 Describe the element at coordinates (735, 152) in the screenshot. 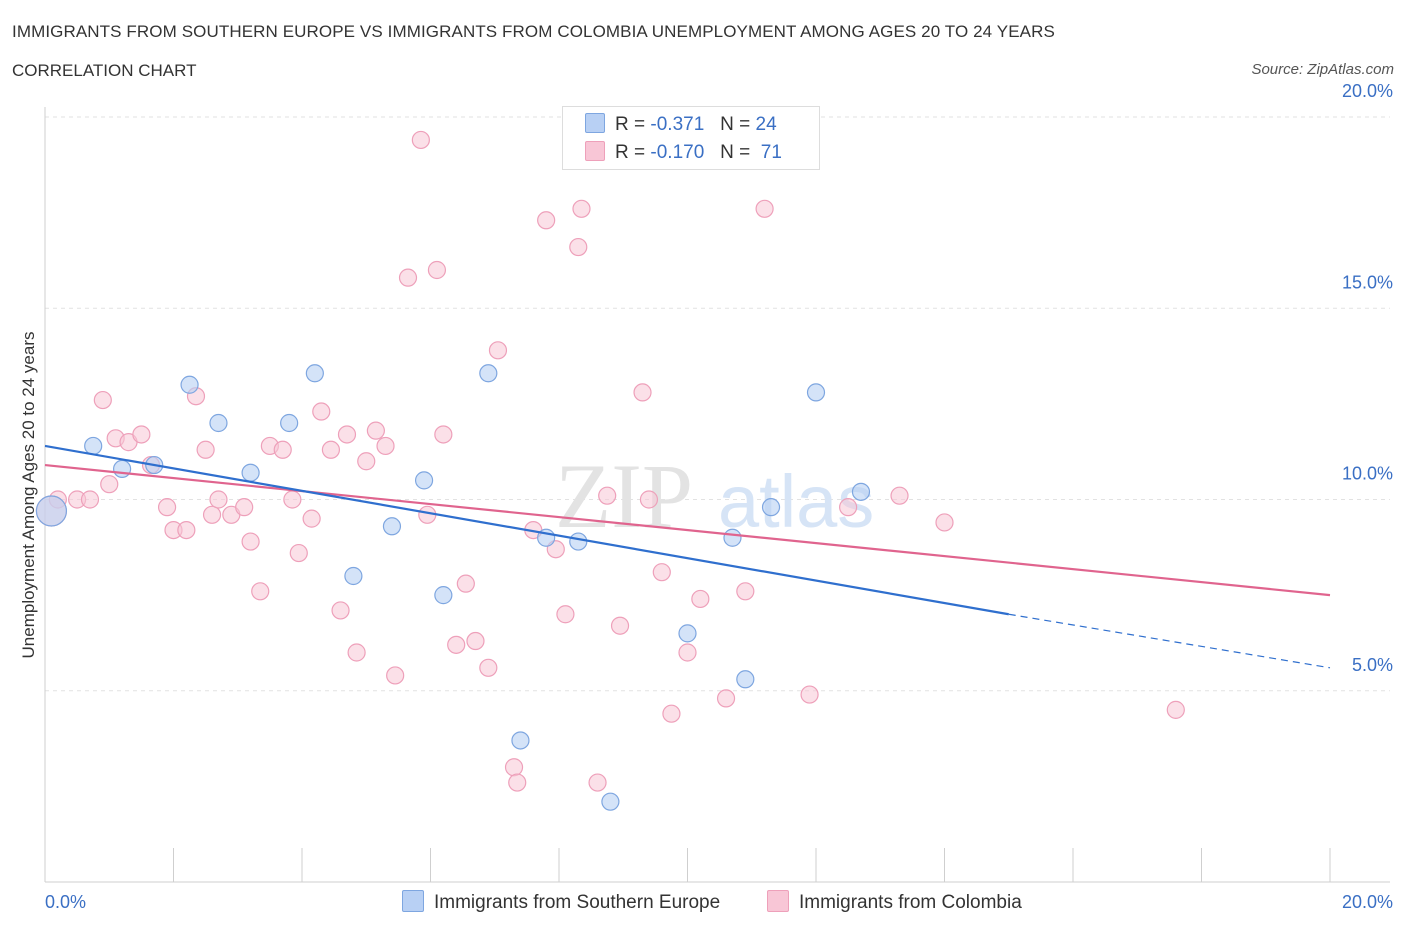

I see `legend-n-label: N =` at that location.